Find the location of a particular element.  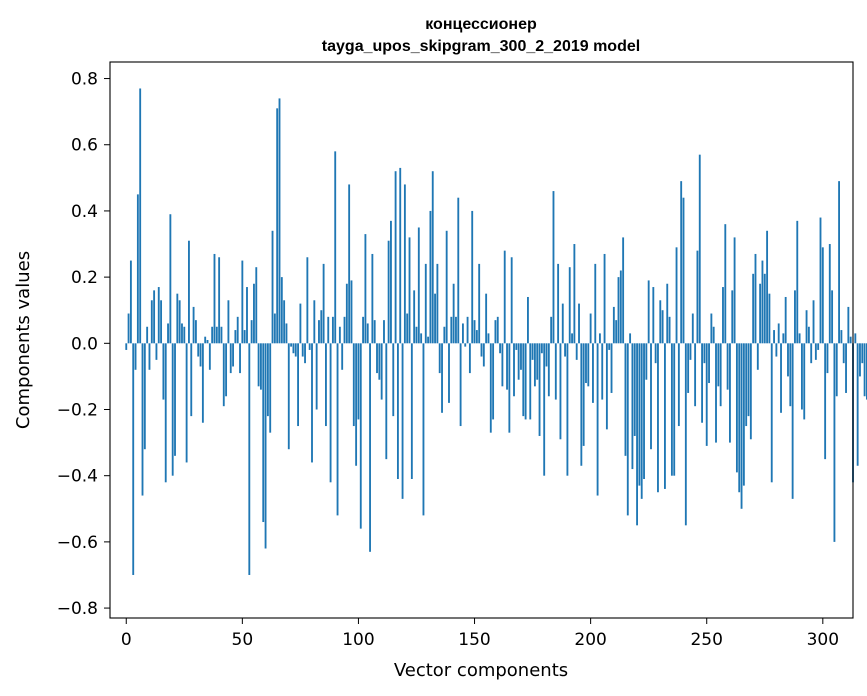

y-tick-label: 0.6 is located at coordinates (84, 146).